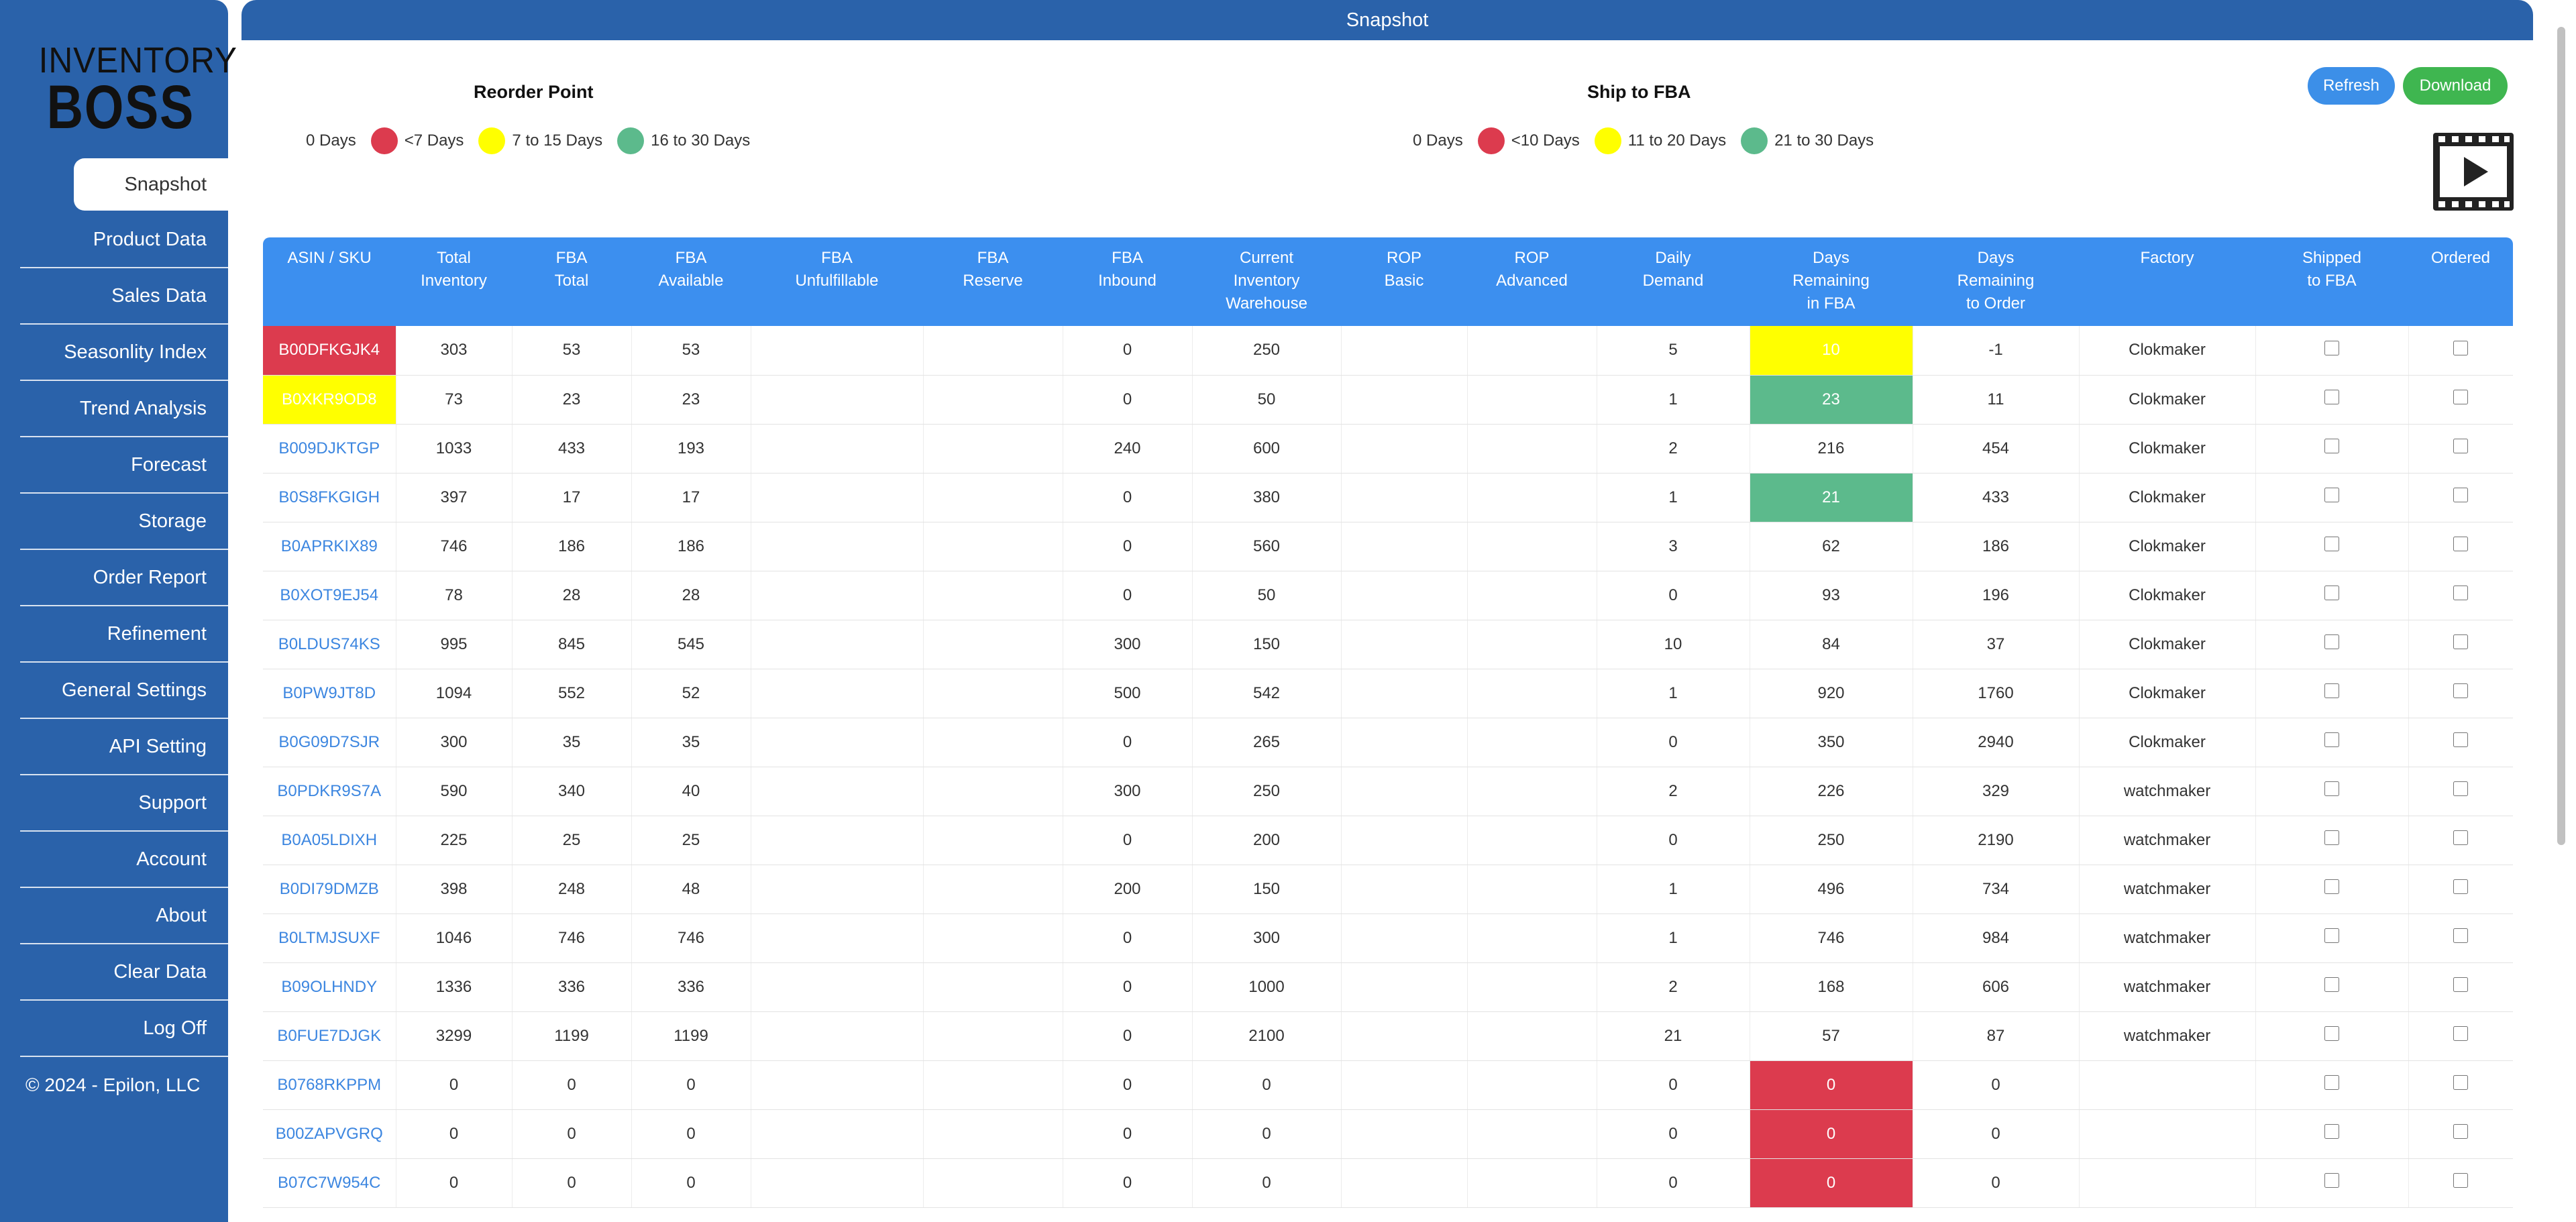 The image size is (2576, 1222). Describe the element at coordinates (1127, 281) in the screenshot. I see `column-header: FBA Inbound` at that location.